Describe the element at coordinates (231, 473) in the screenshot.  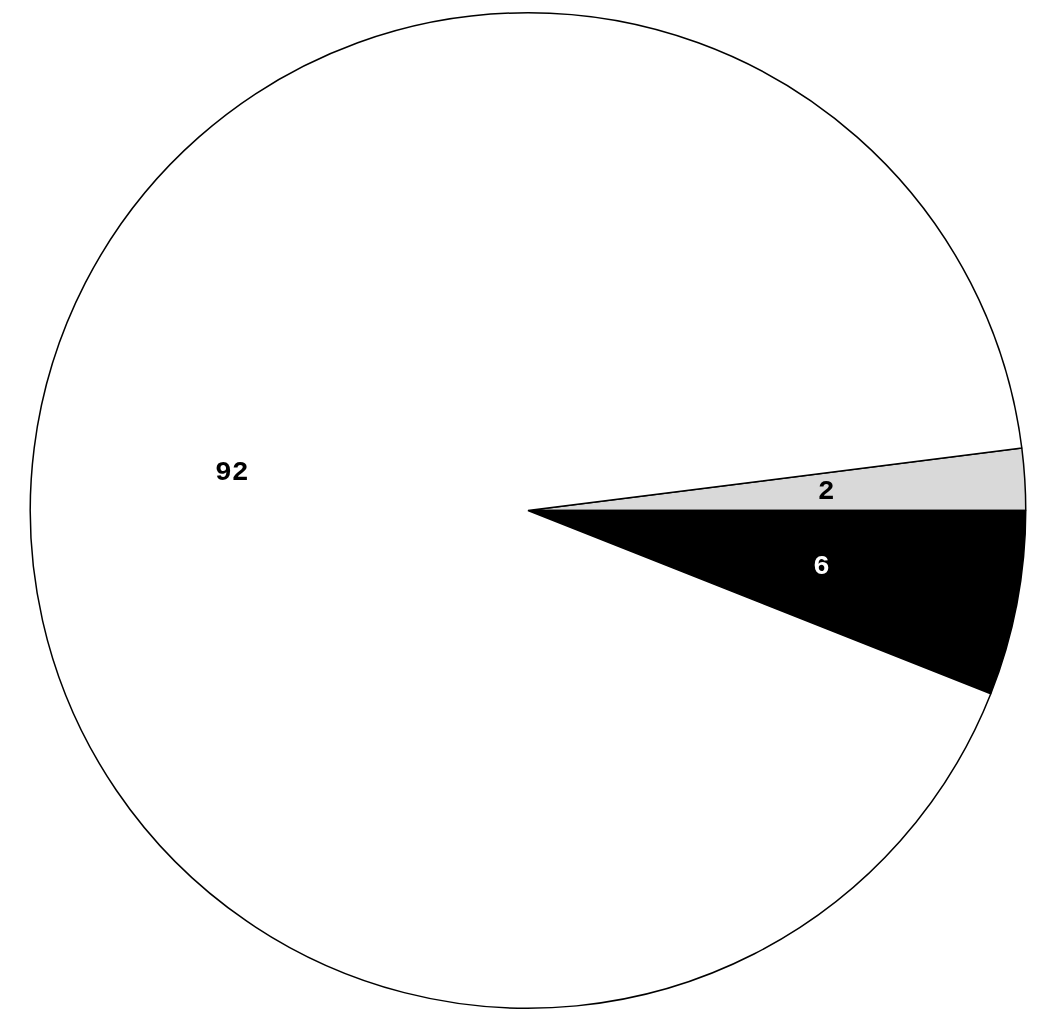
I see `data-label: 92` at that location.